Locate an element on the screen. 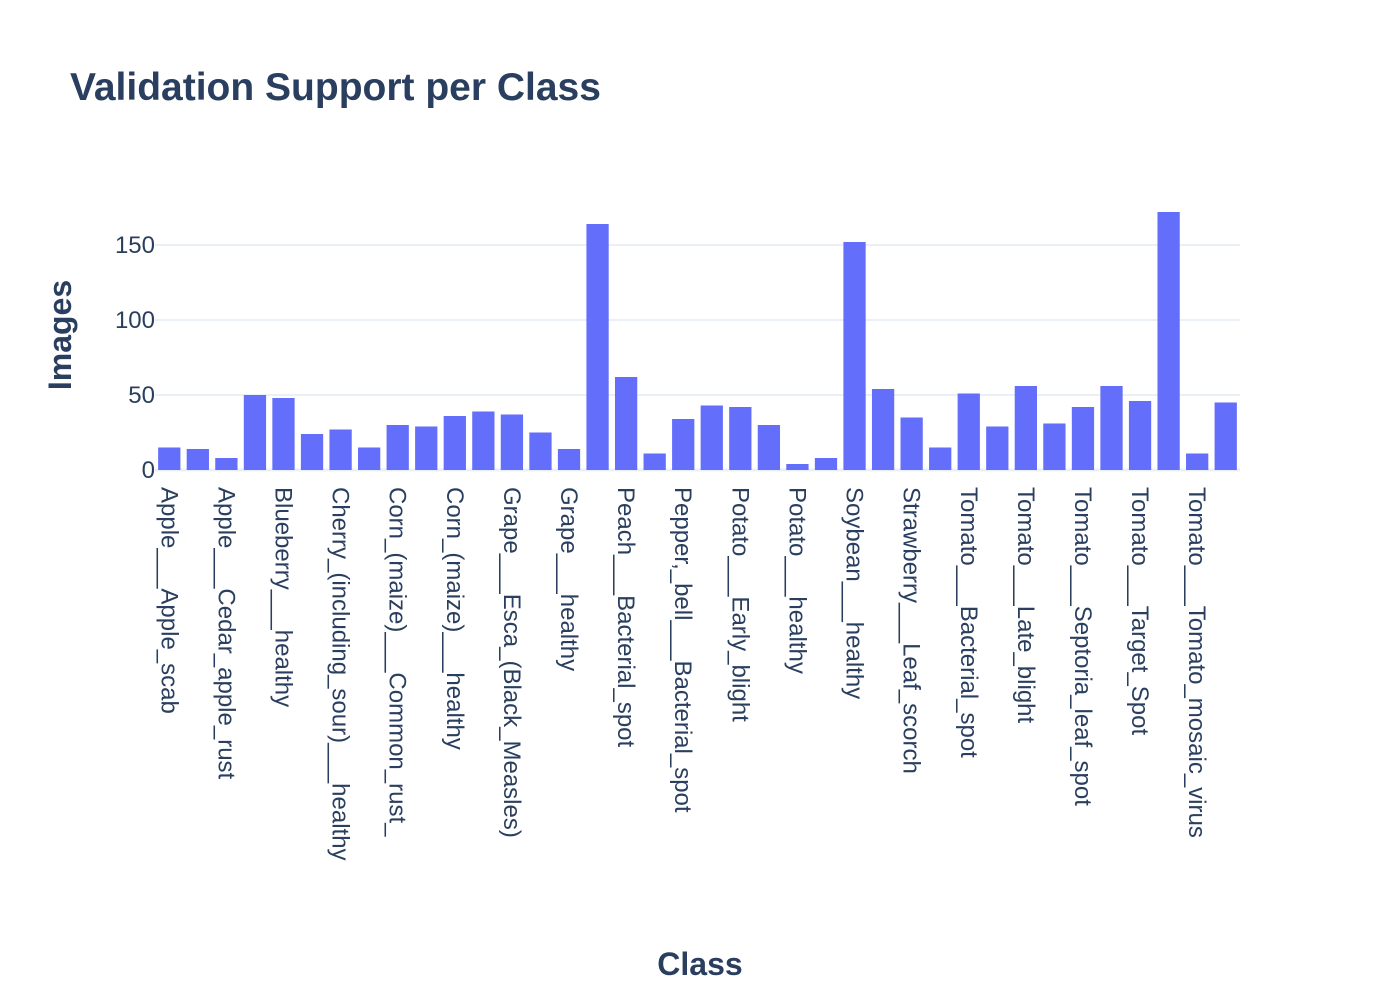 The height and width of the screenshot is (1000, 1400). x-tick-label: Strawberry___Leaf_scorch is located at coordinates (911, 630).